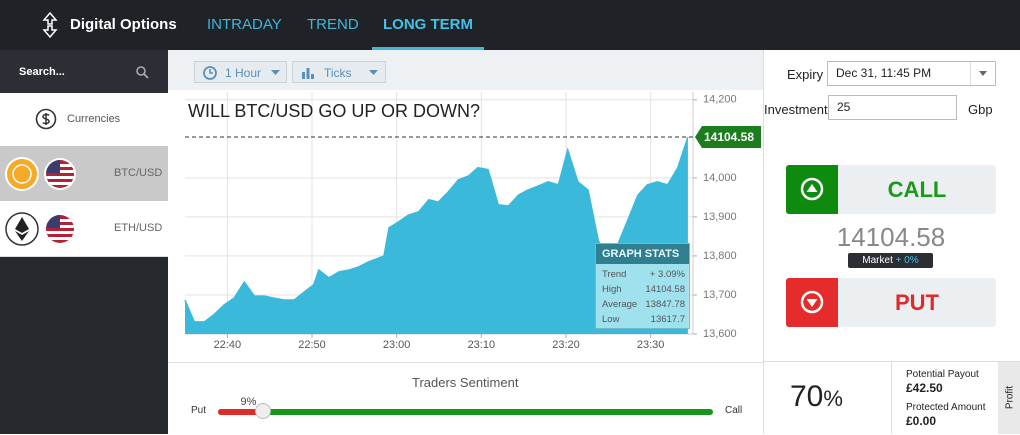 This screenshot has width=1020, height=435. What do you see at coordinates (980, 109) in the screenshot?
I see `currency-label: Gbp` at bounding box center [980, 109].